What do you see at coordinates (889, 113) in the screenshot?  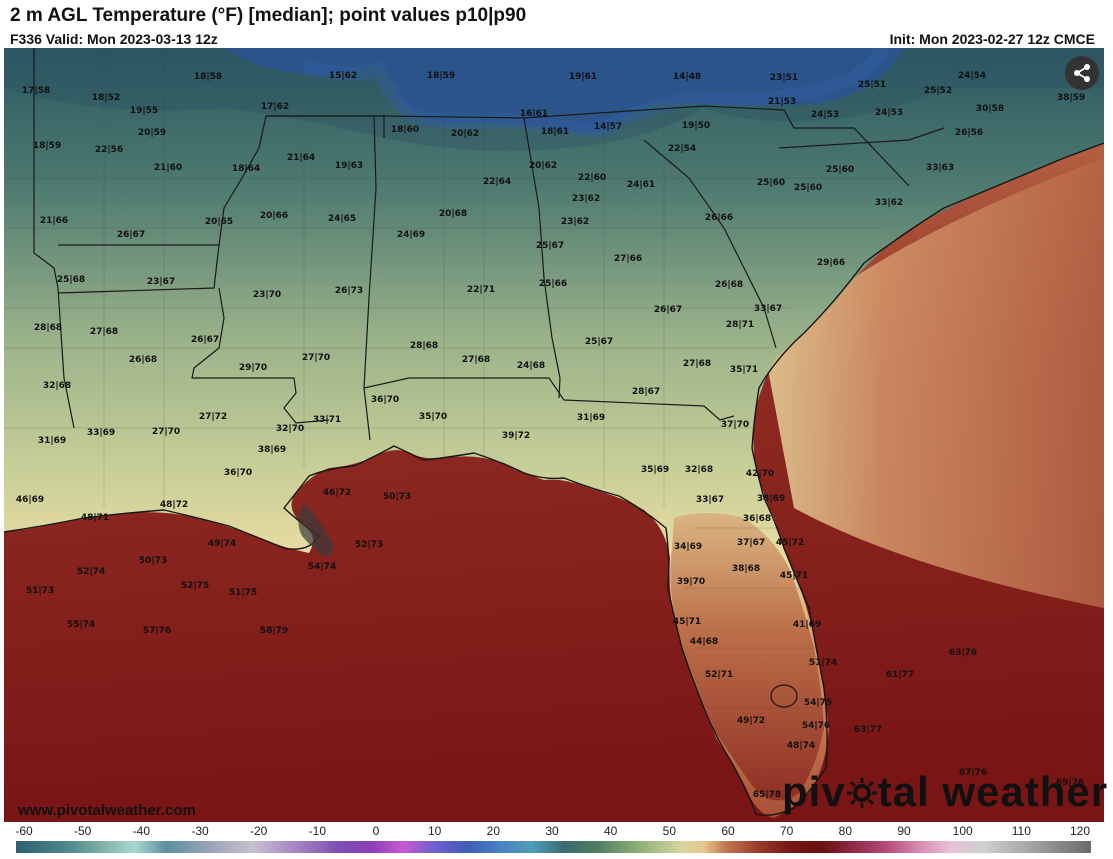 I see `point-value-label: 24|53` at bounding box center [889, 113].